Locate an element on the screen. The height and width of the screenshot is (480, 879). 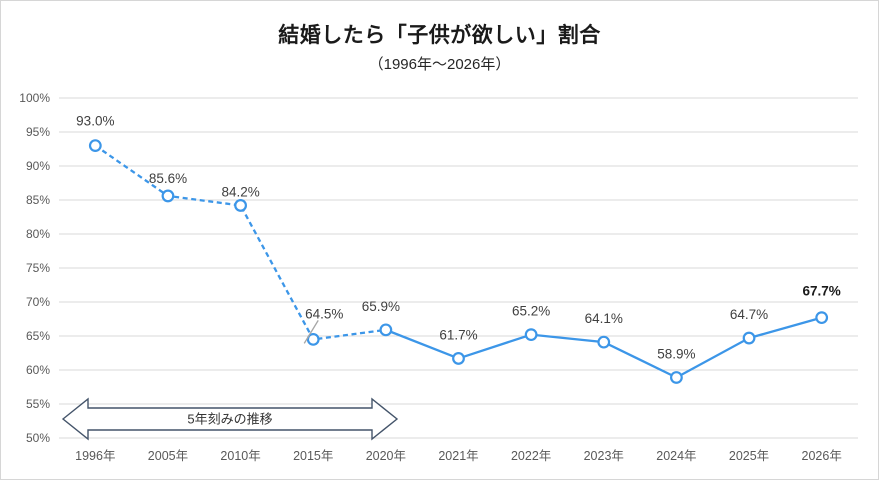
svg-text: 100% is located at coordinates (34, 98).